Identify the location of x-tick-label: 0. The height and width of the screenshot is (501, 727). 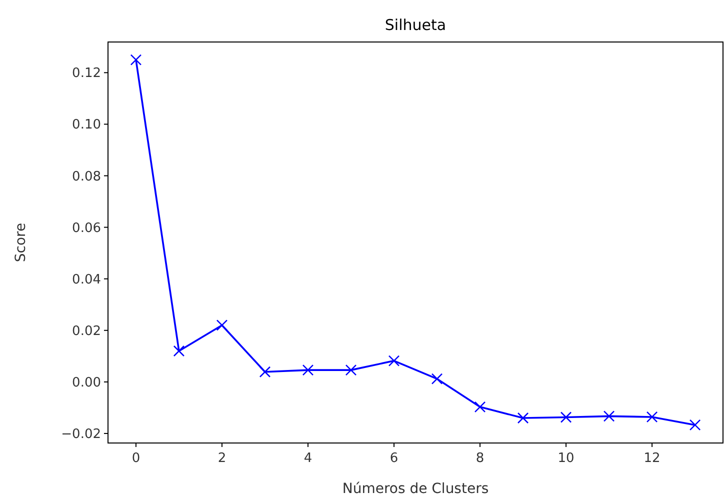
(136, 458).